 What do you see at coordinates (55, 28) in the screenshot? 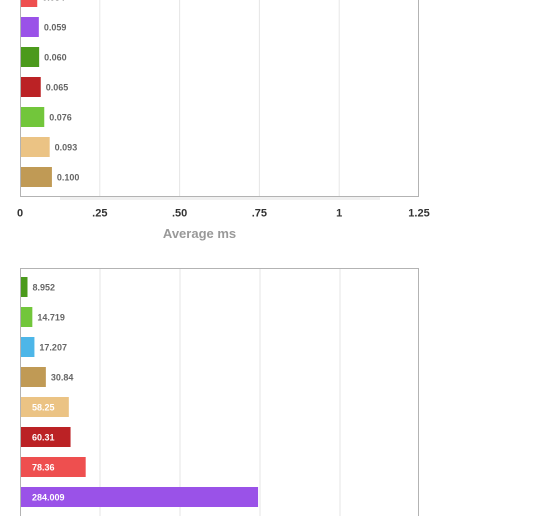
I see `bar-value-label: 0.059` at bounding box center [55, 28].